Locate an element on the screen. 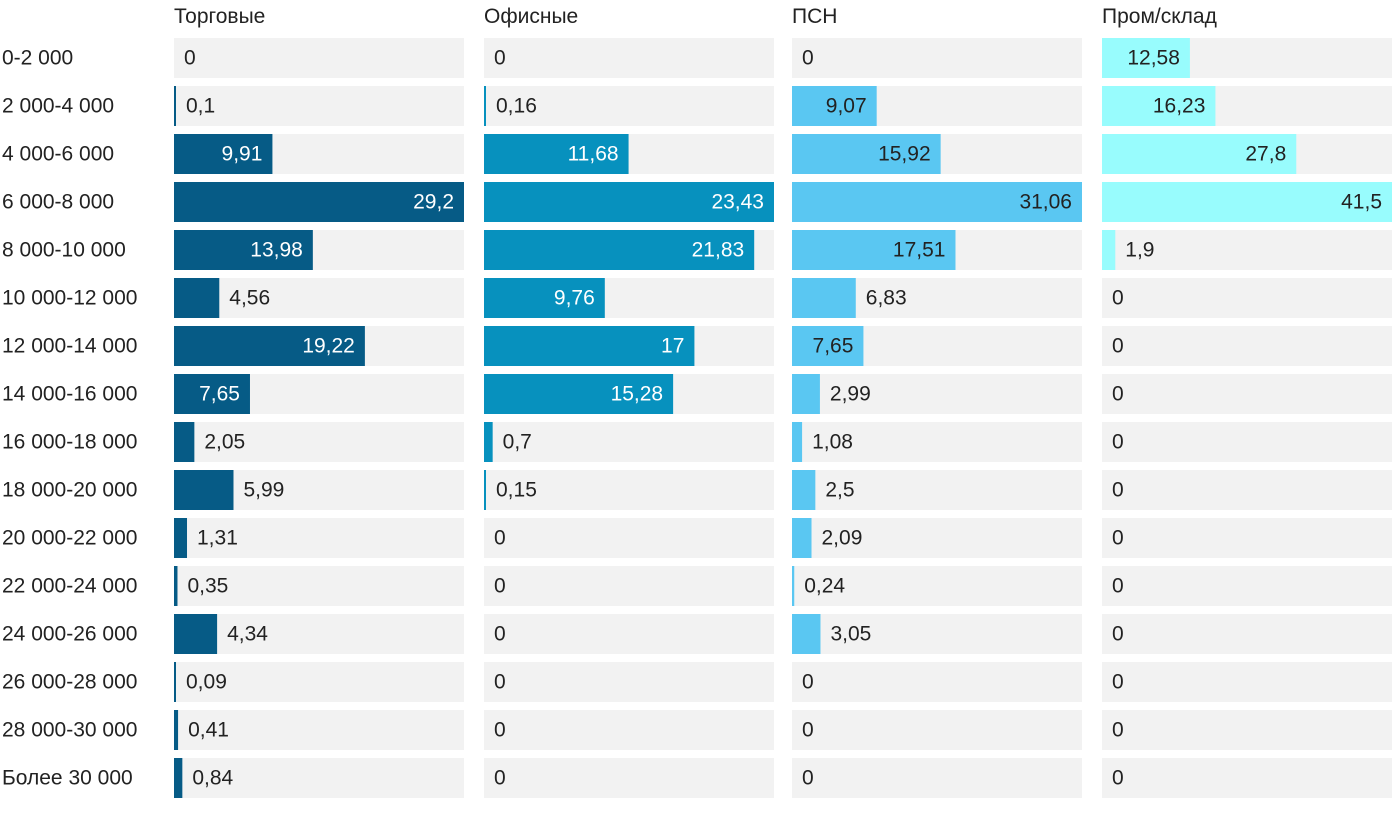  value-label: 0,35 is located at coordinates (207, 586).